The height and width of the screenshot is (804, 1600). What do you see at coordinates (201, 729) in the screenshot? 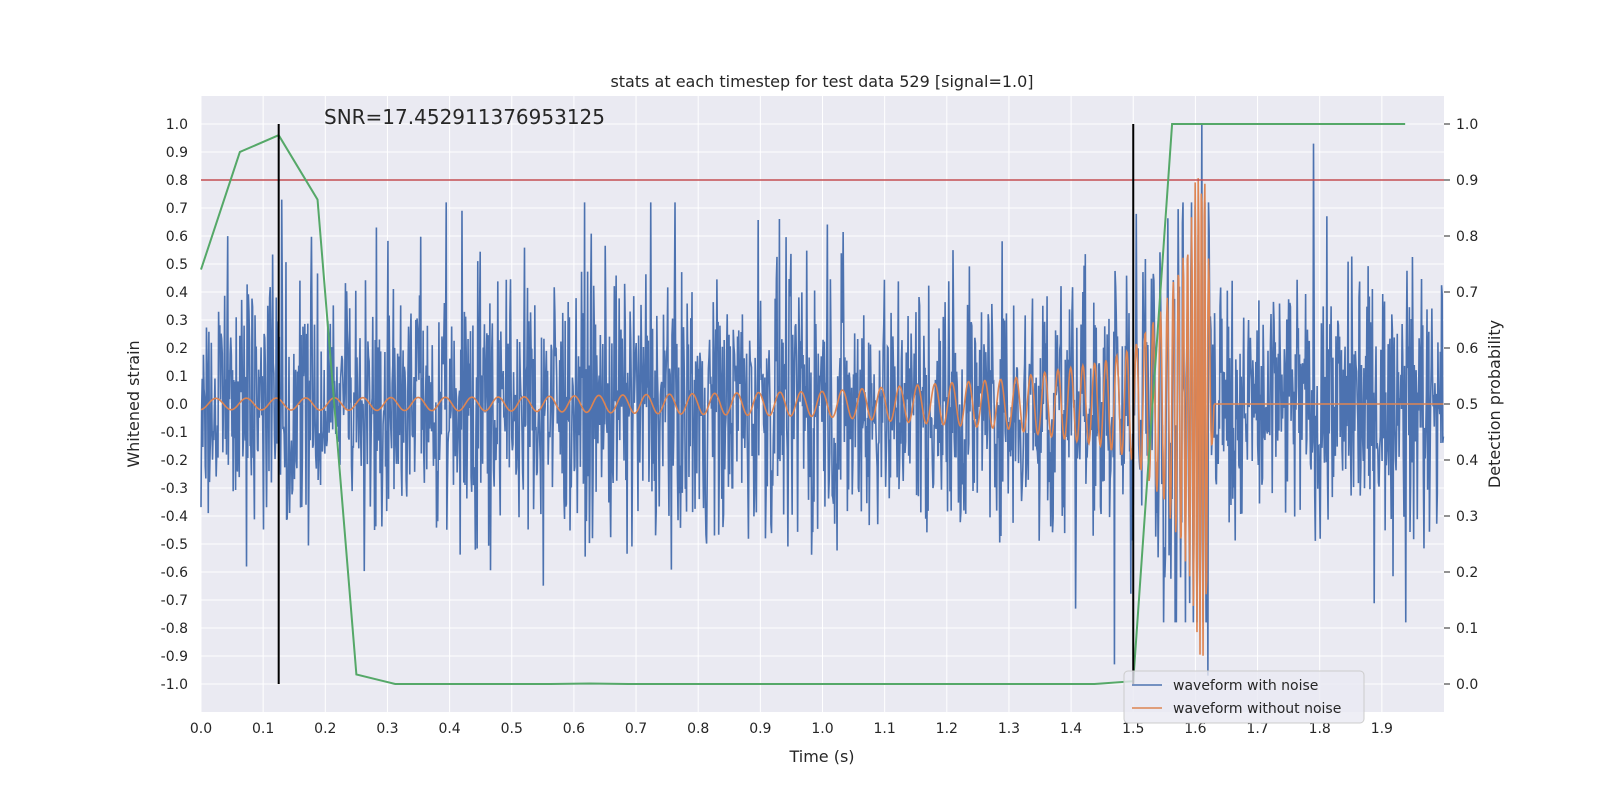
I see `x-tick-label: 0.0` at bounding box center [201, 729].